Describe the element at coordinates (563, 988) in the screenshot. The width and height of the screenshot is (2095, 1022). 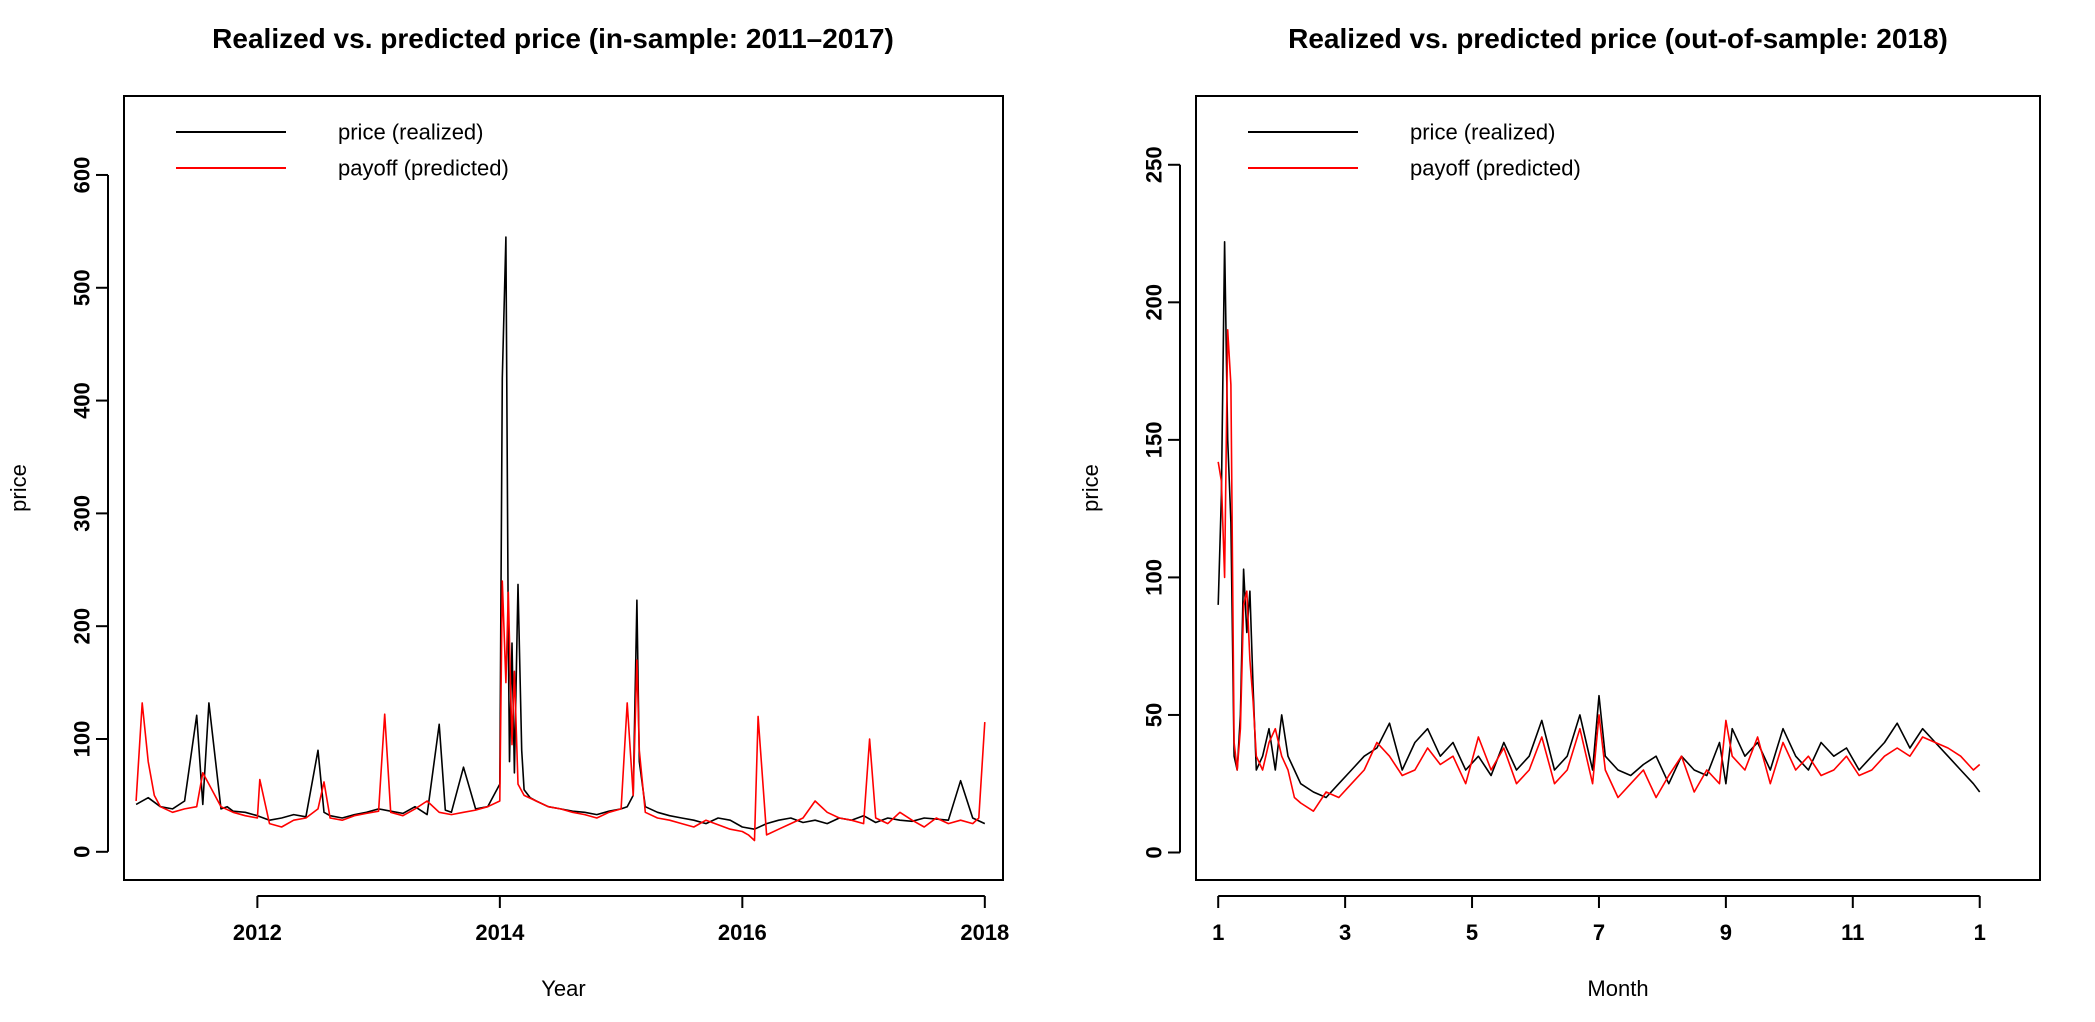
I see `chart1-x-axis-label: Year` at that location.